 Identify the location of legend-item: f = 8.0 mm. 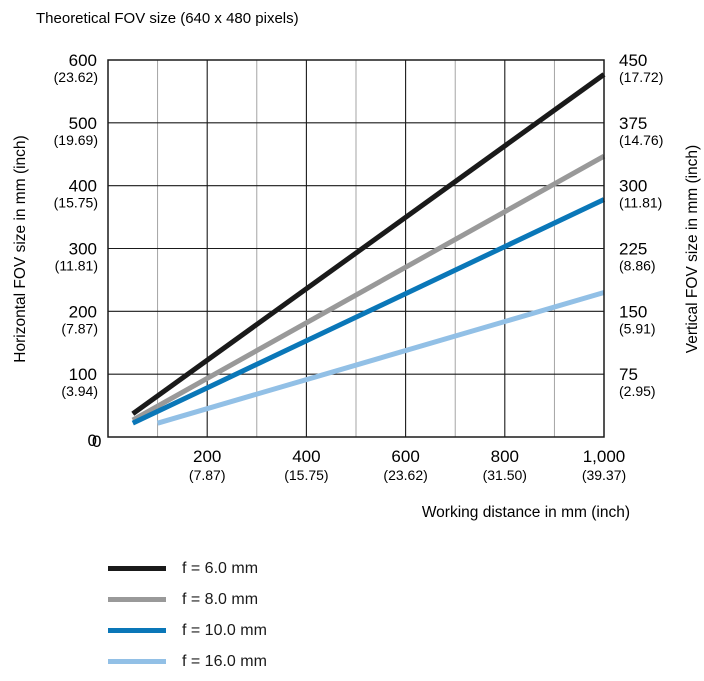
(187, 599).